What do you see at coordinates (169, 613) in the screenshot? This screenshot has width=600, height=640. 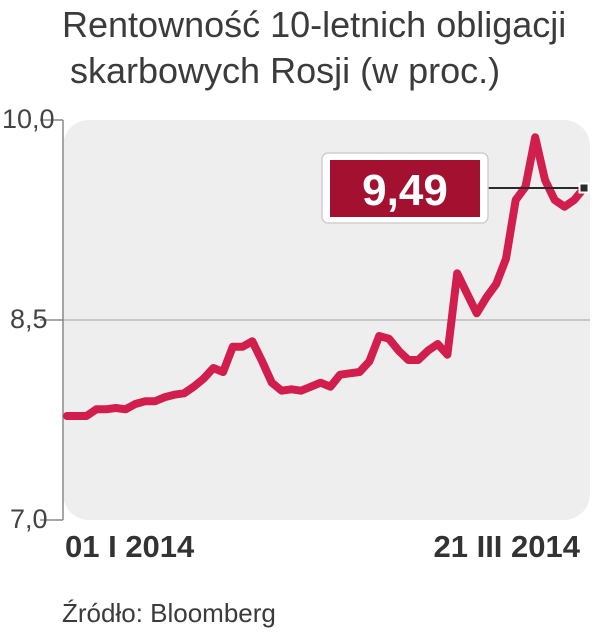 I see `source-note: Źródło: Bloomberg` at bounding box center [169, 613].